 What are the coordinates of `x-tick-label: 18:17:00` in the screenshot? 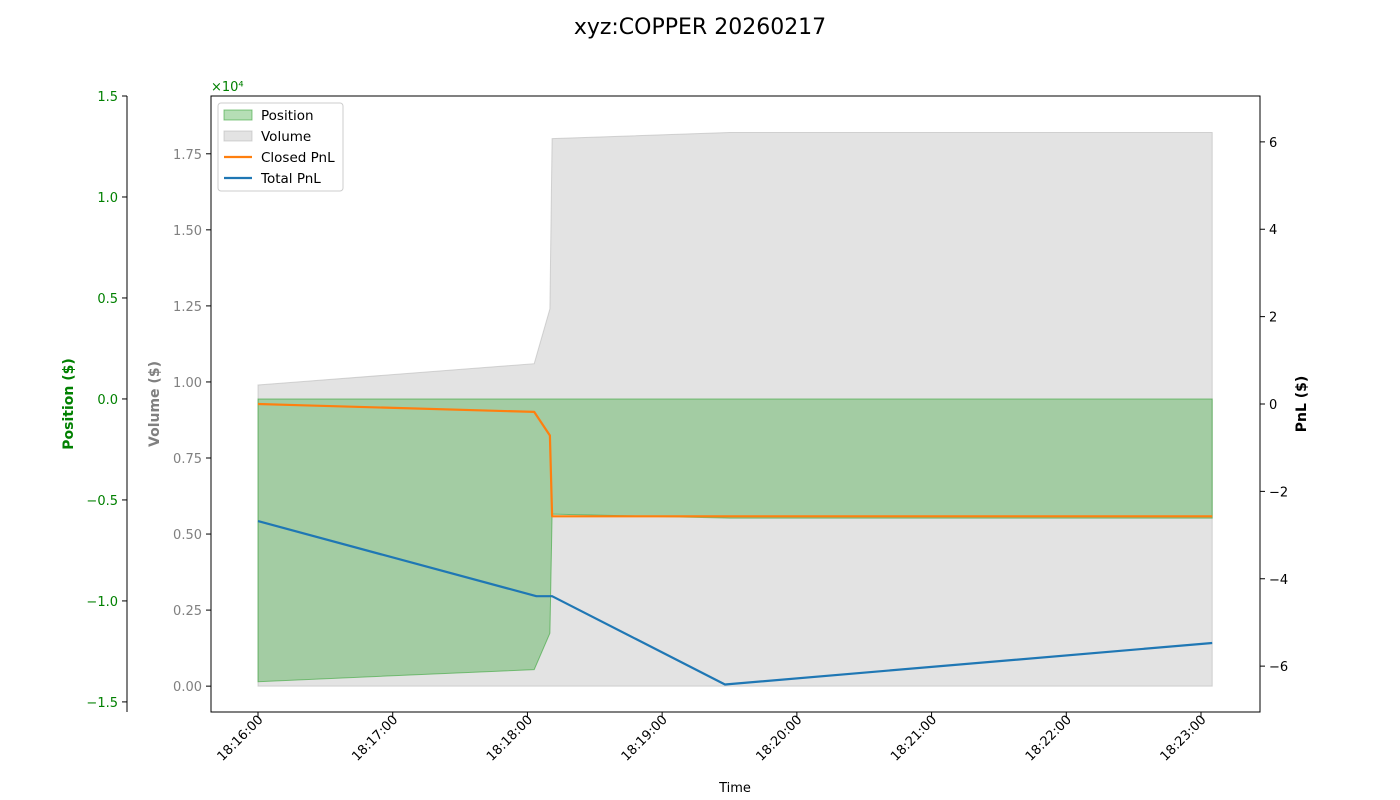 It's located at (375, 739).